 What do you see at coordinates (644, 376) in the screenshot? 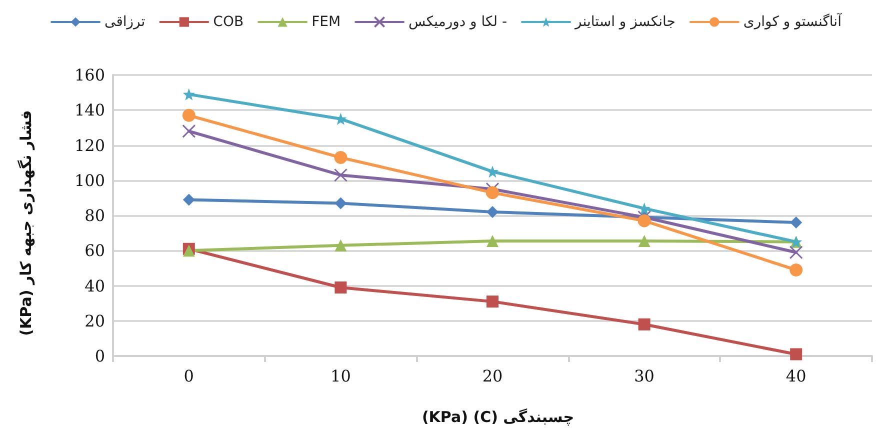
I see `x-tick-label: 30` at bounding box center [644, 376].